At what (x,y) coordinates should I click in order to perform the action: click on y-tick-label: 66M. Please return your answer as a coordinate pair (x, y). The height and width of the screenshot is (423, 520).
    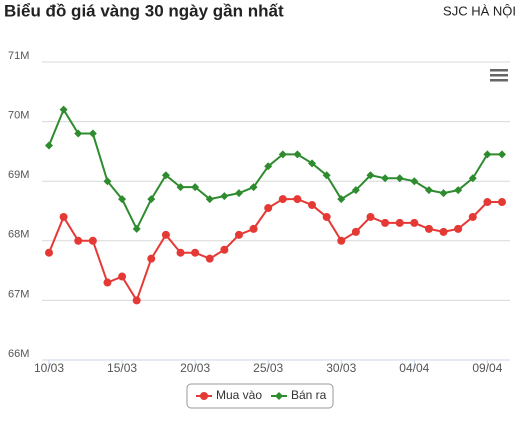
    Looking at the image, I should click on (18, 354).